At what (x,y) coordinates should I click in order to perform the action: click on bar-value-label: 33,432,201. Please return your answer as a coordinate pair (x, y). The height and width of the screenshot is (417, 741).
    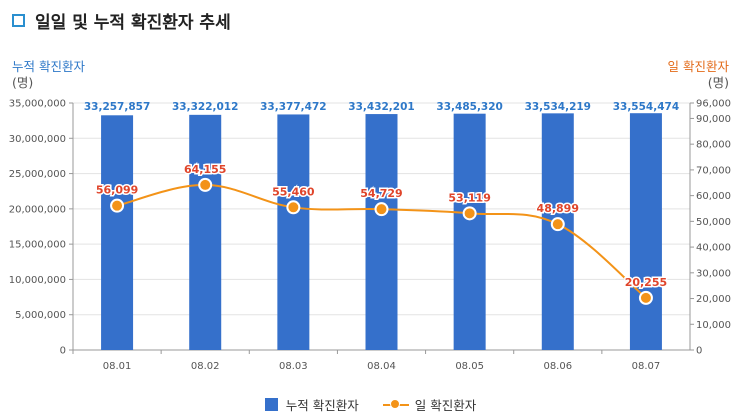
    Looking at the image, I should click on (381, 107).